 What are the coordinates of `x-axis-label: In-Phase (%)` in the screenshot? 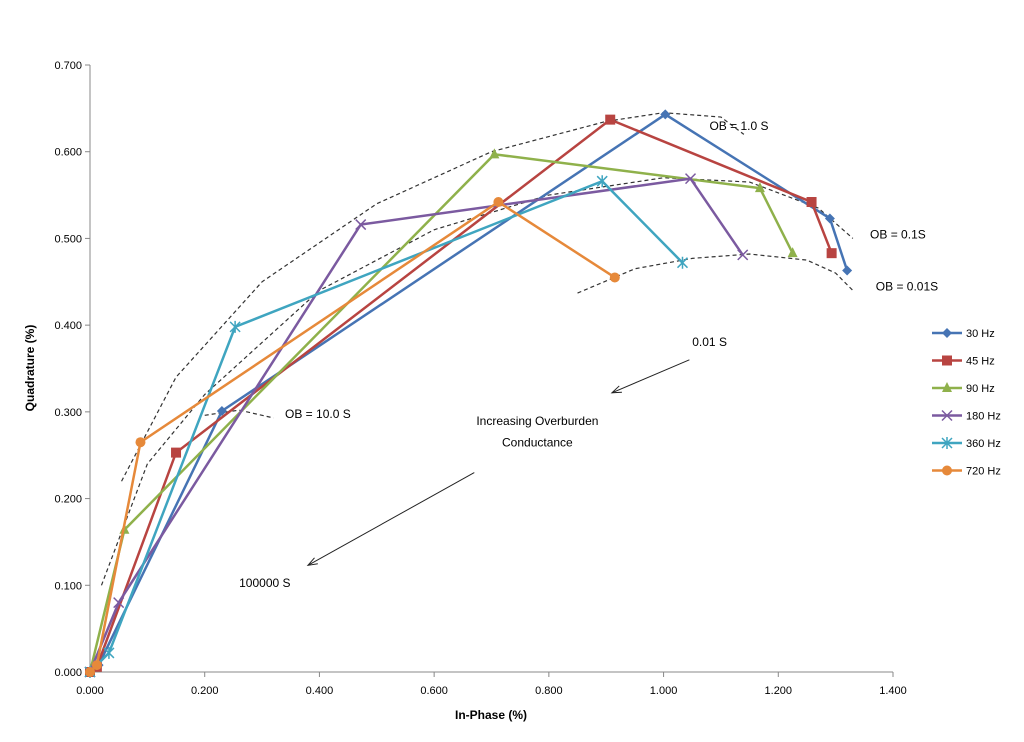 It's located at (491, 715).